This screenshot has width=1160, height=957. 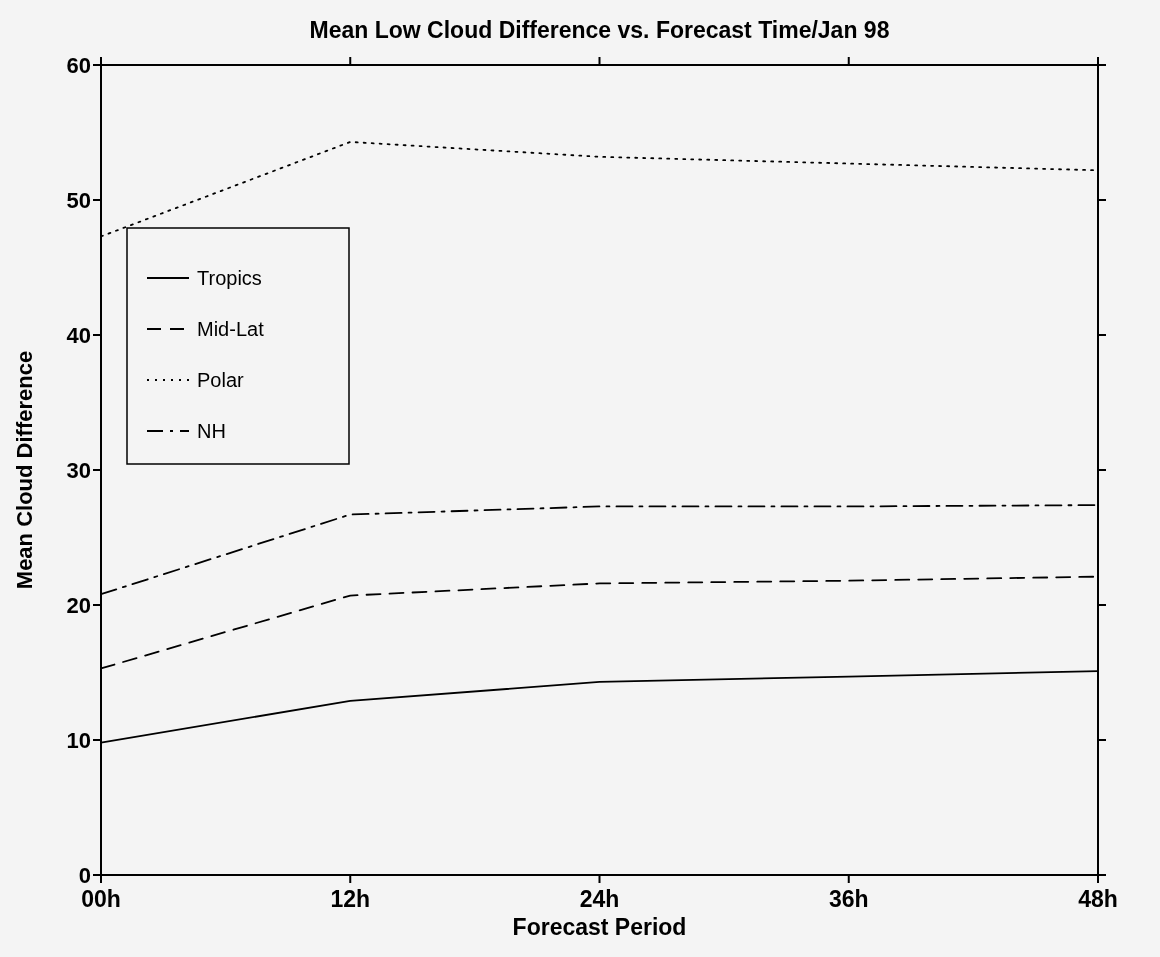 I want to click on x-axis-title: Forecast Period, so click(x=599, y=927).